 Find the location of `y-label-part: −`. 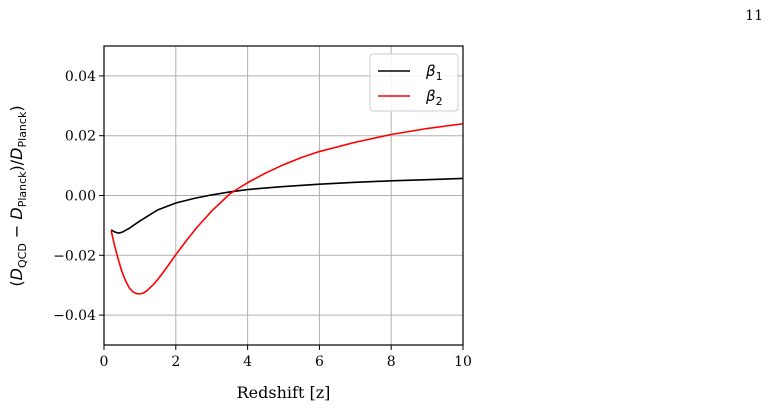

y-label-part: − is located at coordinates (16, 232).